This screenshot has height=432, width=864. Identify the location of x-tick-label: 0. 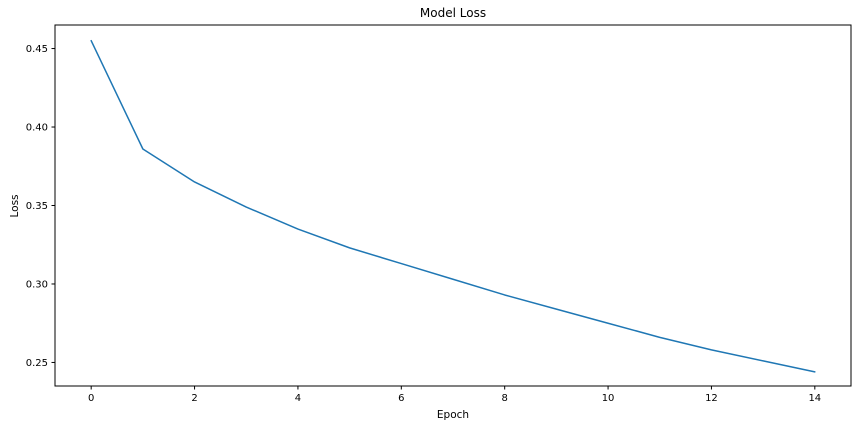
(91, 398).